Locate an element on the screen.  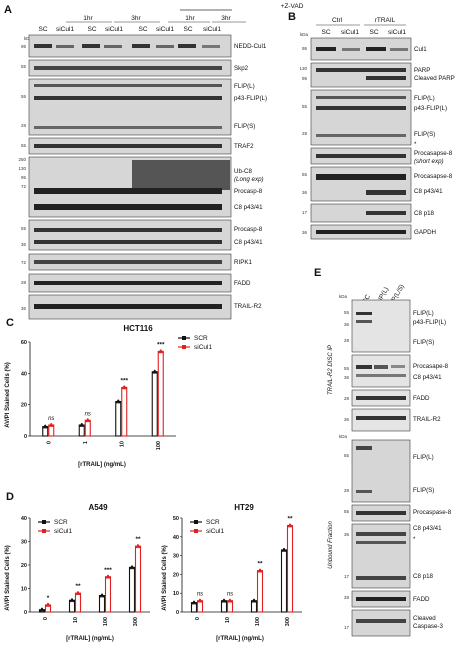
e-label-flips: FLIP(S) is located at coordinates (423, 342).